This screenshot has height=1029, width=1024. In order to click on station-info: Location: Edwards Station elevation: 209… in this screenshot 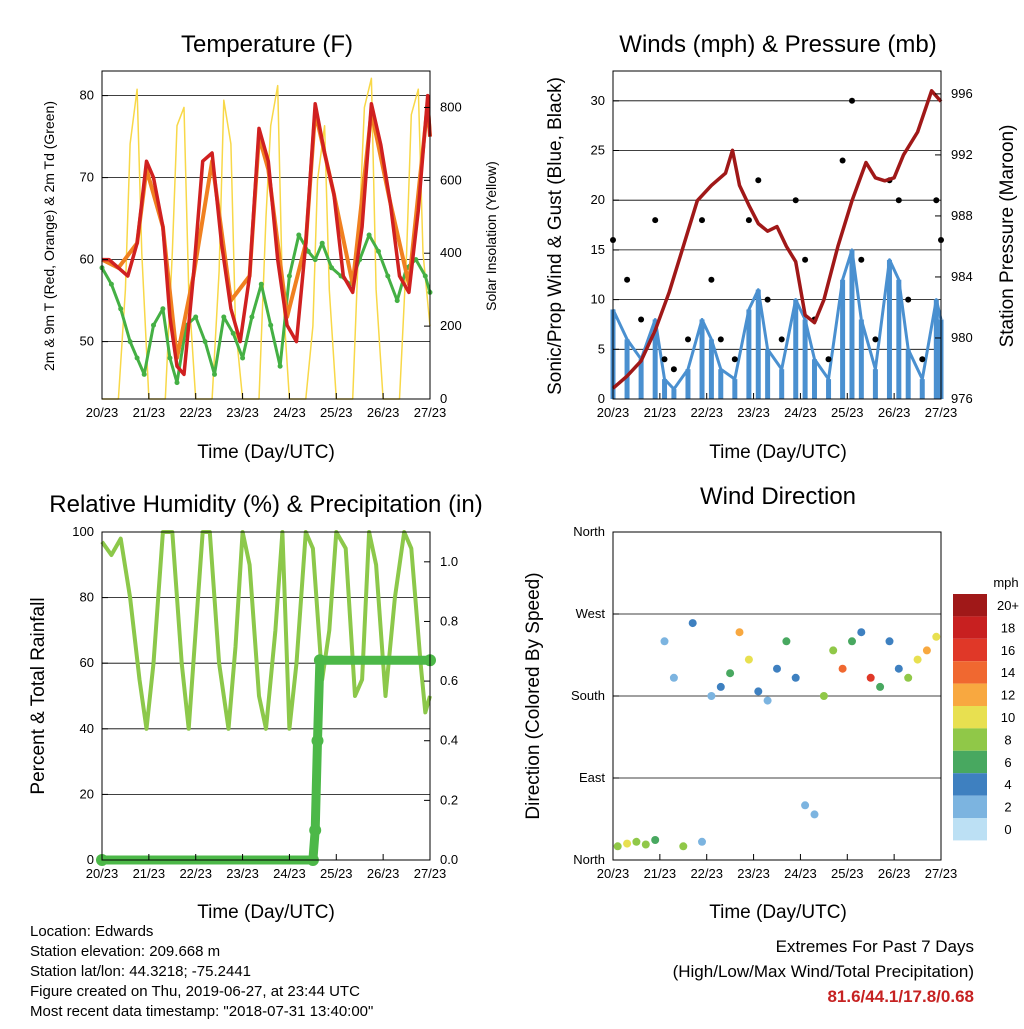, I will do `click(201, 972)`.